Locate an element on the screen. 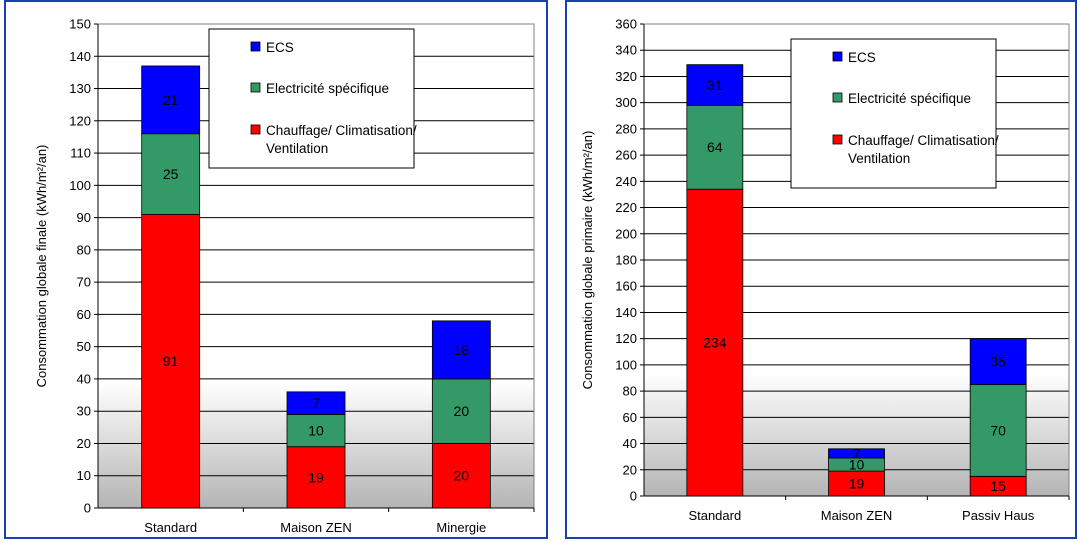  data-label: 18 is located at coordinates (462, 350).